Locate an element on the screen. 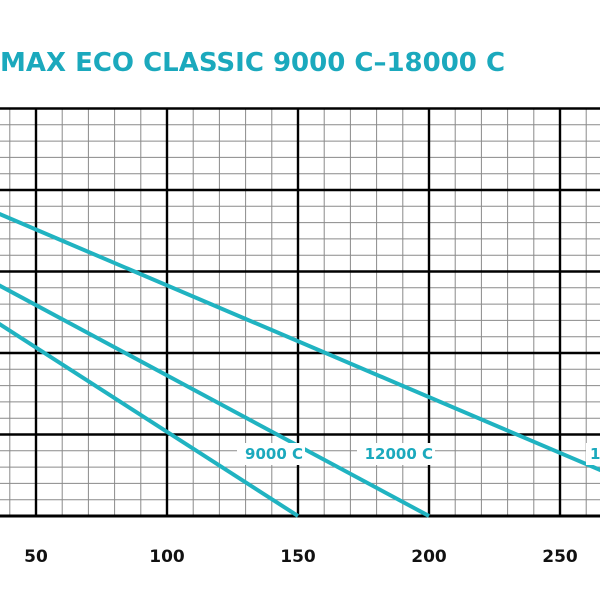  x-tick-label: 100 is located at coordinates (167, 557).